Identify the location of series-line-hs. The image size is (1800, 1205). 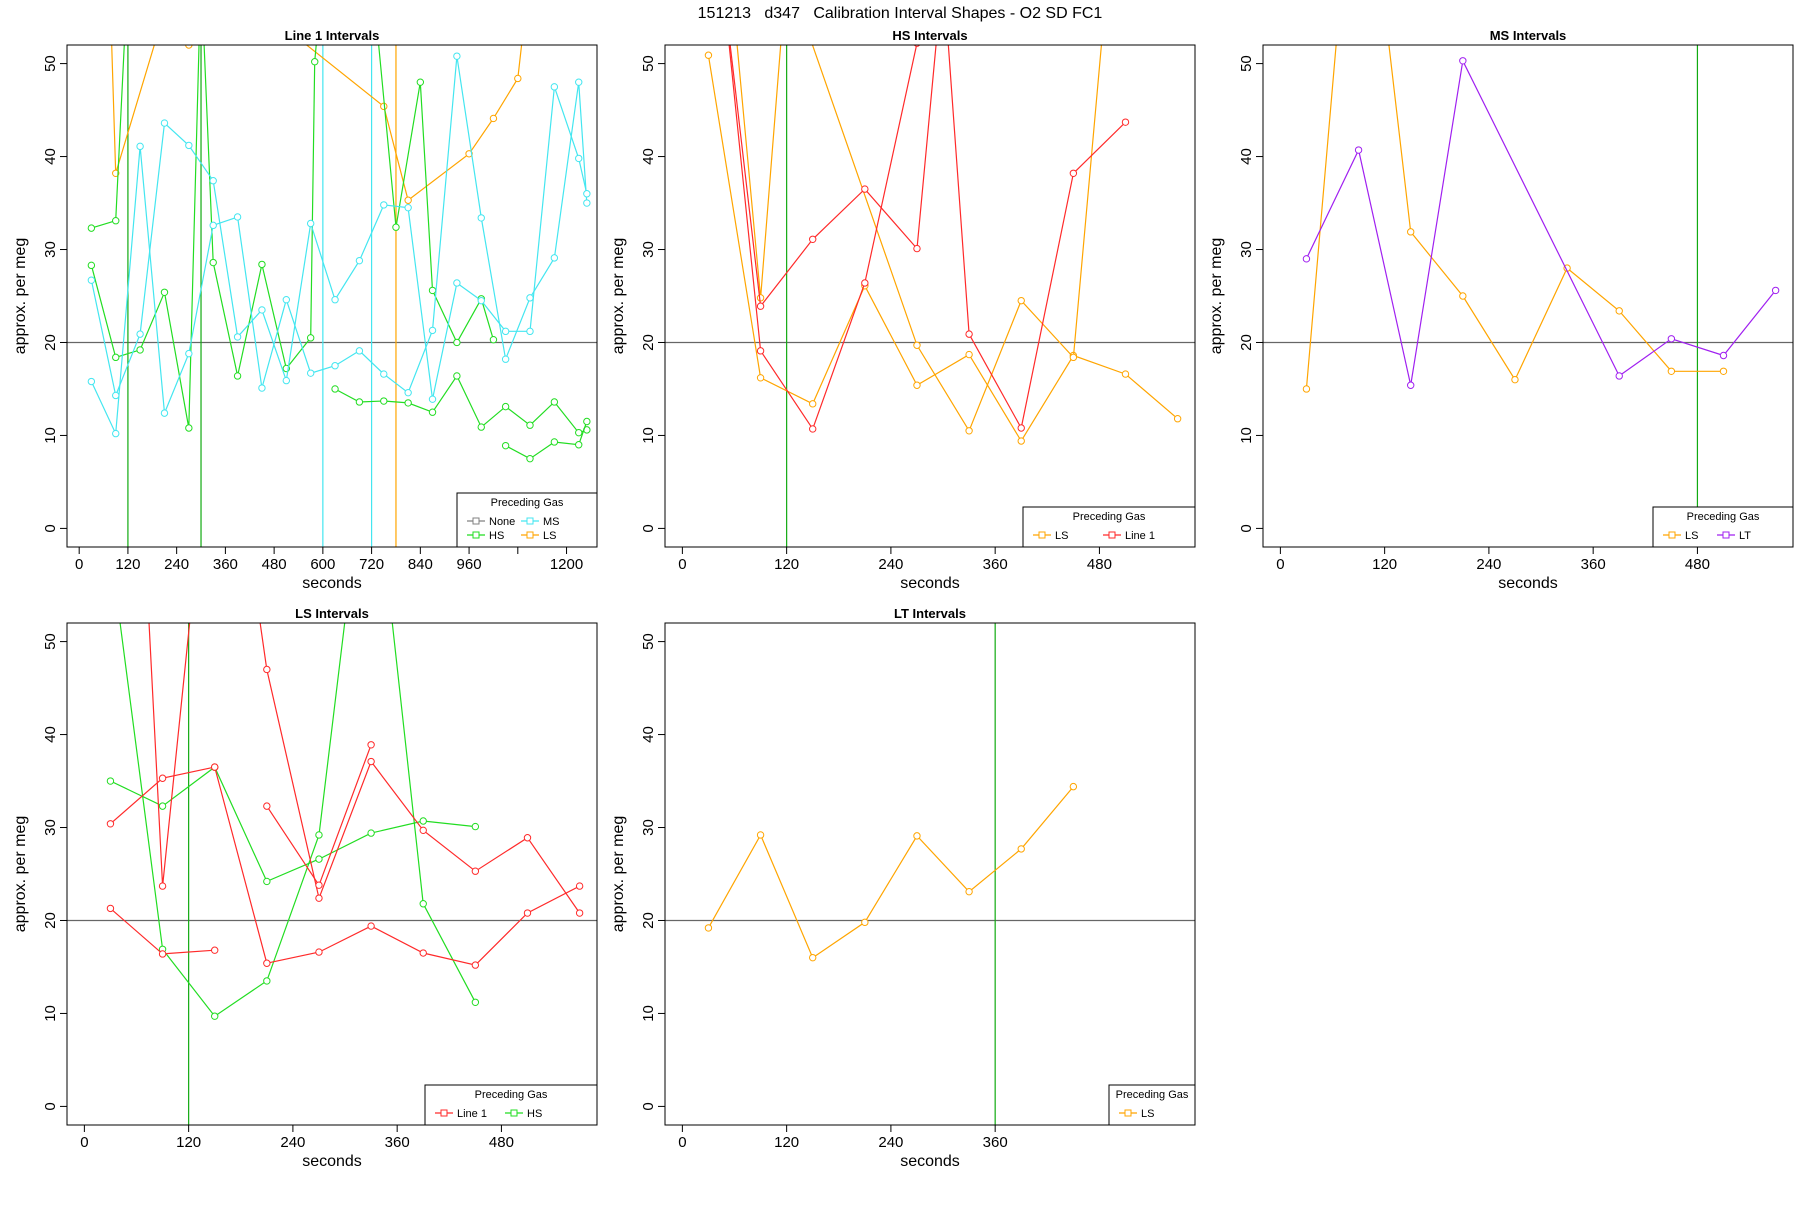
(232, 820).